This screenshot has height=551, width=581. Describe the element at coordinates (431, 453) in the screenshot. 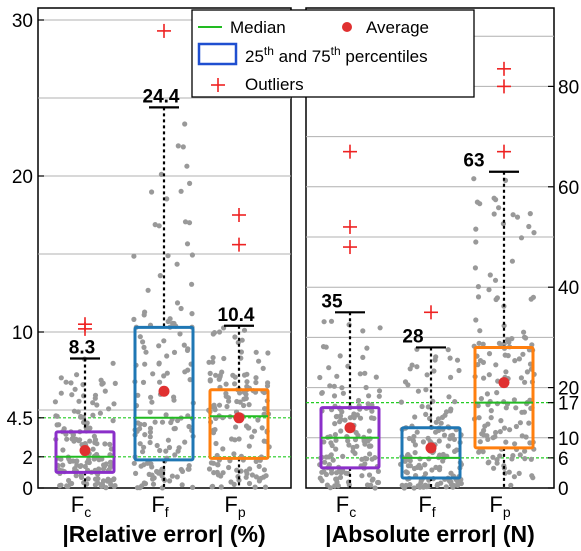

I see `right-box` at that location.